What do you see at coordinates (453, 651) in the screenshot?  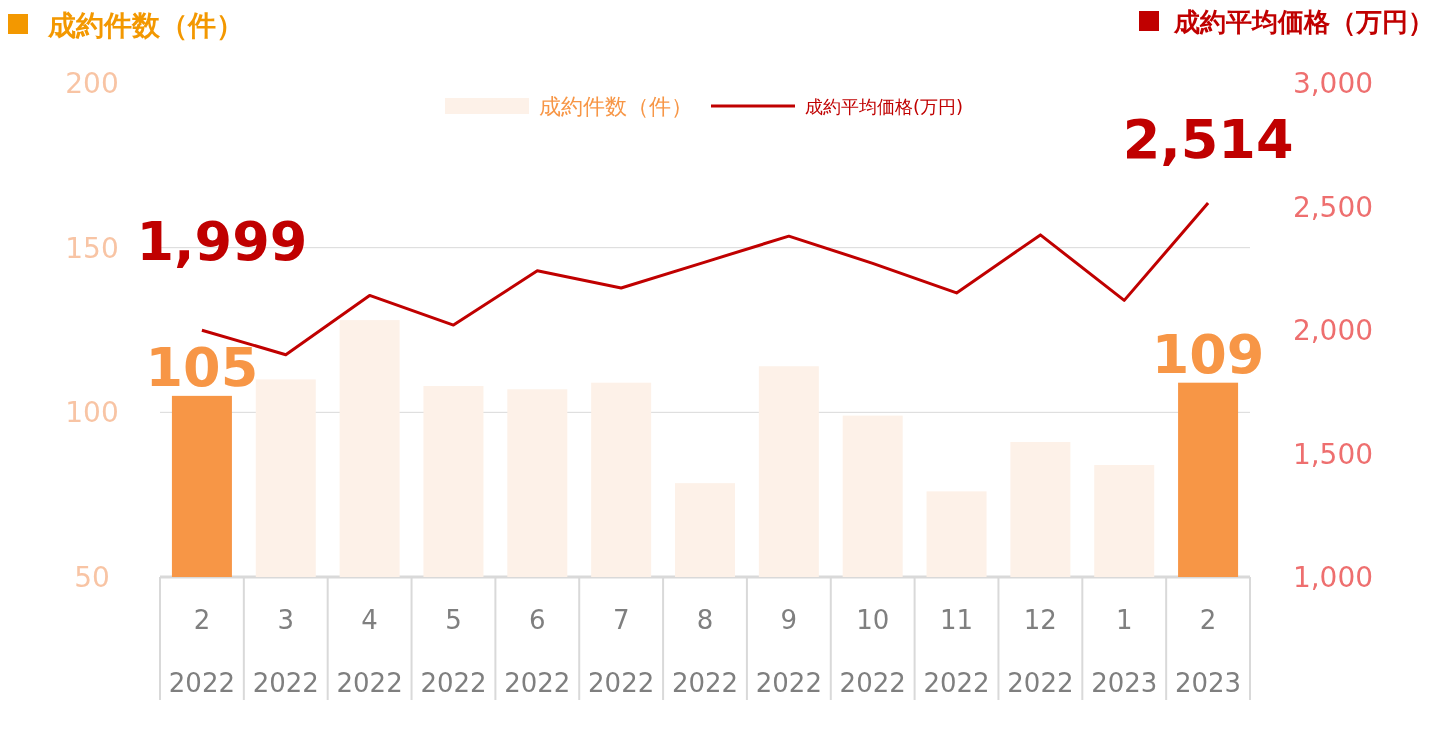 I see `category-label: 5 2022` at bounding box center [453, 651].